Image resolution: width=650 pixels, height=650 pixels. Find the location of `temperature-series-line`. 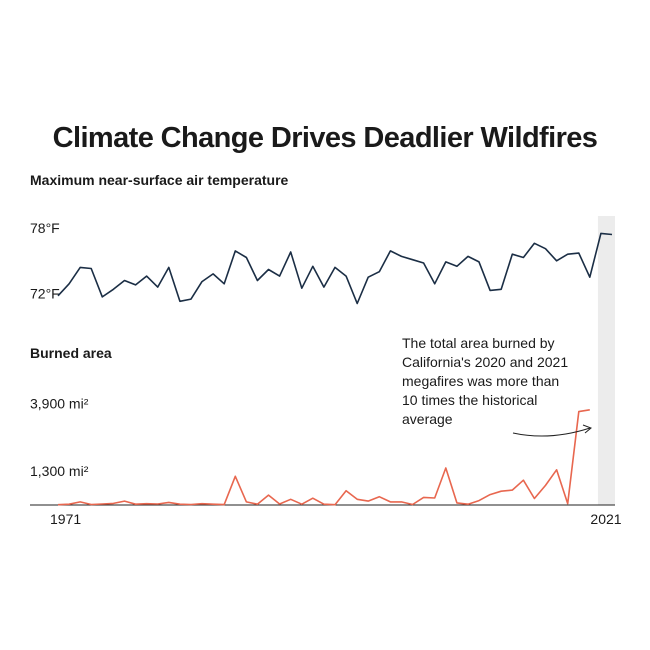

temperature-series-line is located at coordinates (335, 268).